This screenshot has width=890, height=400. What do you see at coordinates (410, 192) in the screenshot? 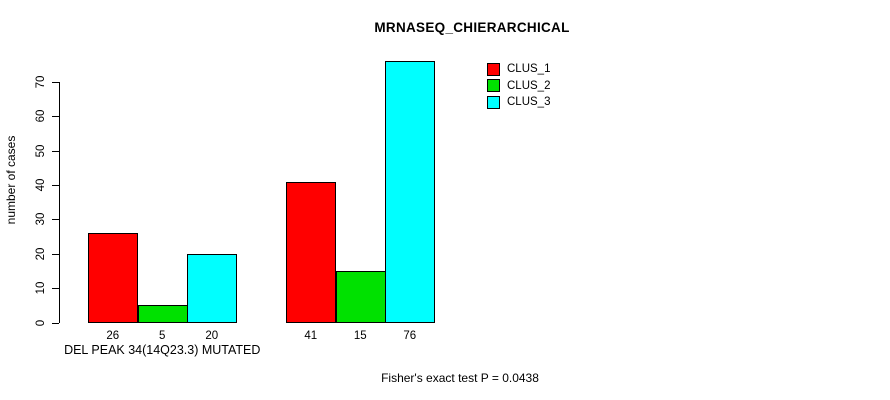
I see `bar-clus_3-group2` at bounding box center [410, 192].